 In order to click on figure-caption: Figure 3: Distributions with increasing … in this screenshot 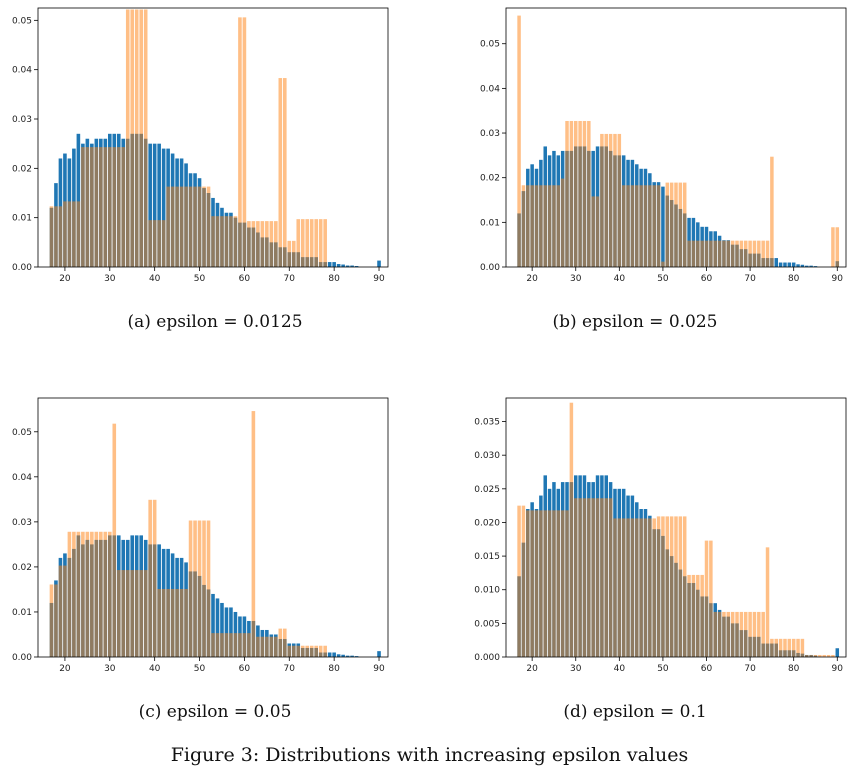, I will do `click(429, 755)`.